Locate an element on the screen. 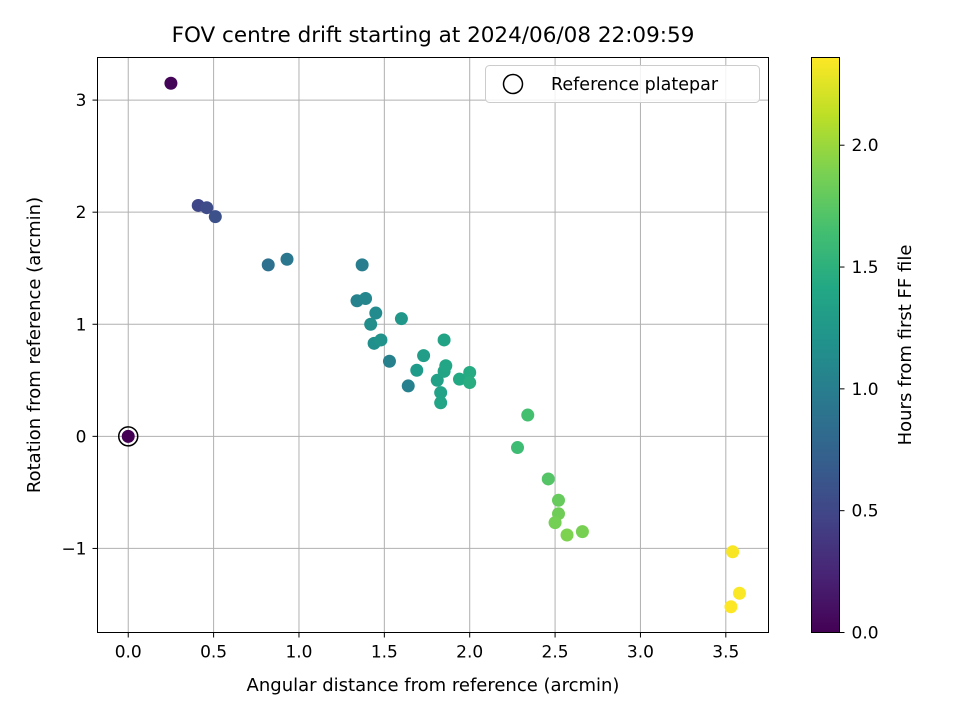  legend-box is located at coordinates (622, 84).